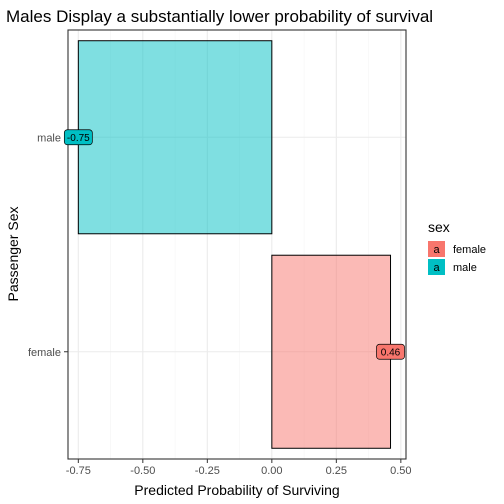  I want to click on data-label-male: -0.75, so click(78, 137).